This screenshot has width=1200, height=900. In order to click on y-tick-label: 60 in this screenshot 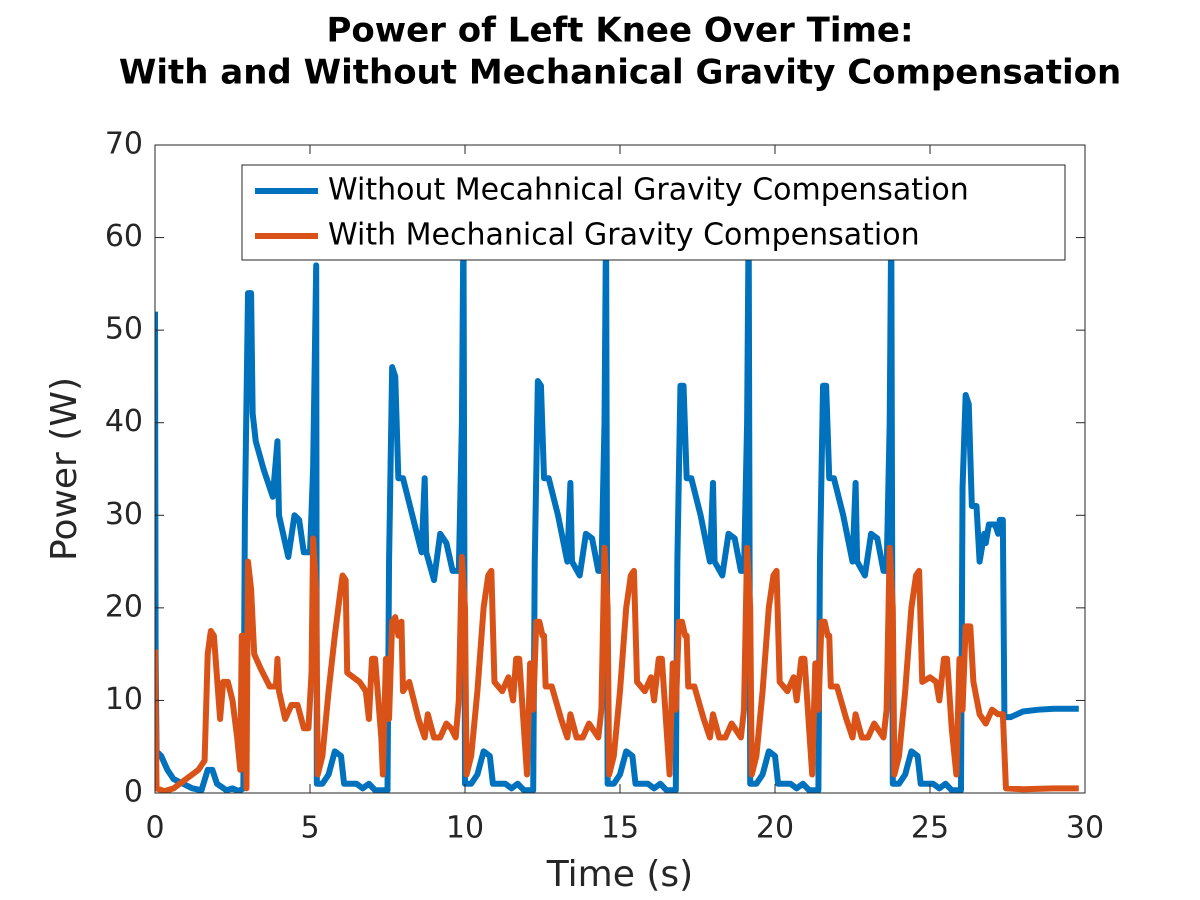, I will do `click(124, 236)`.